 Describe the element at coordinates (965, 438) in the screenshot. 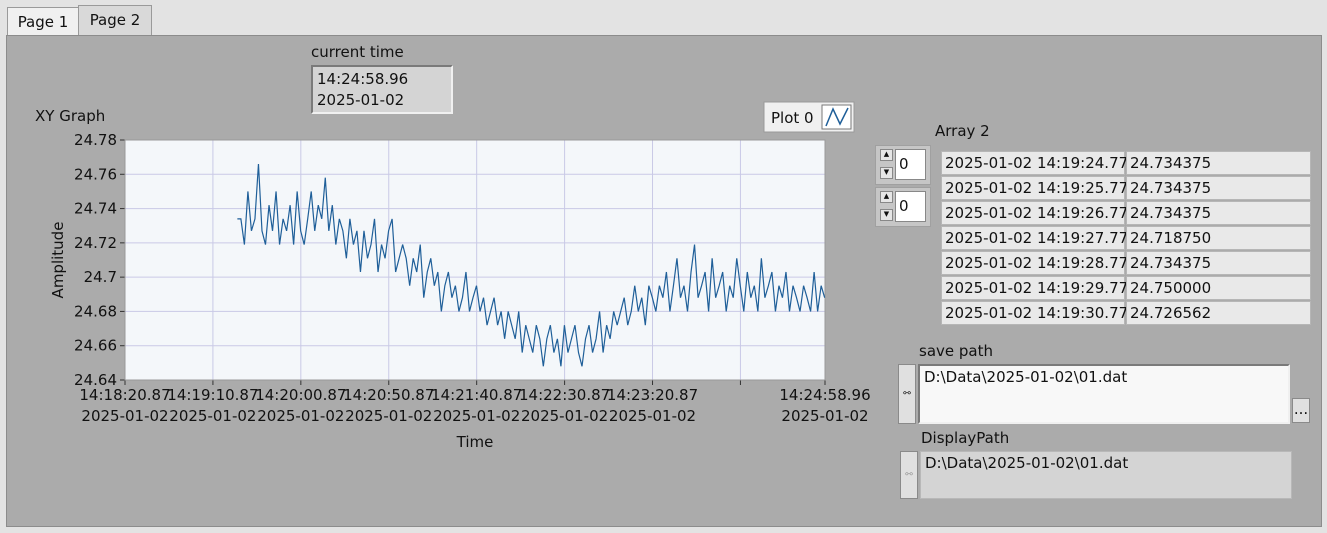

I see `label: DisplayPath` at that location.